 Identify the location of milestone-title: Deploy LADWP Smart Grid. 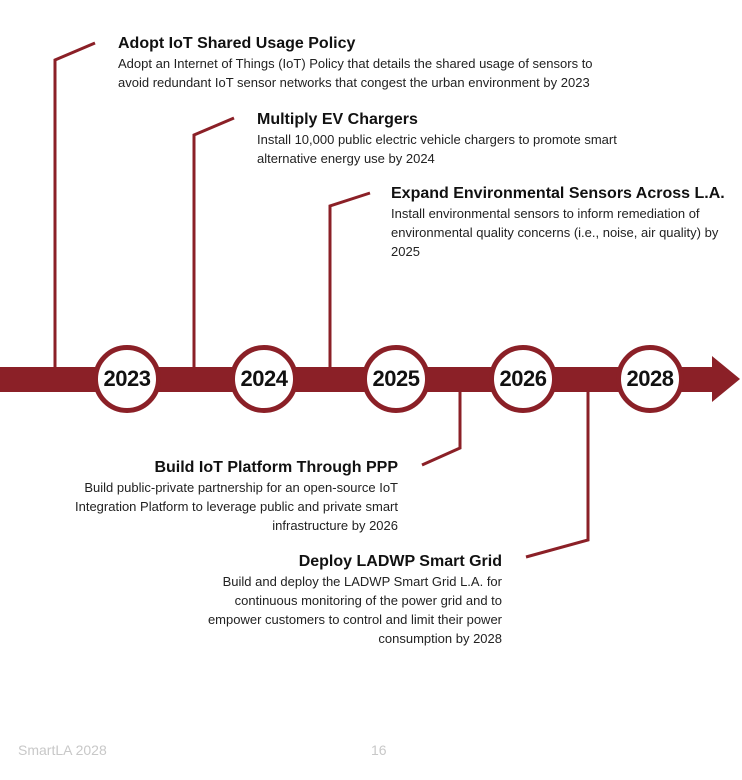
(400, 561).